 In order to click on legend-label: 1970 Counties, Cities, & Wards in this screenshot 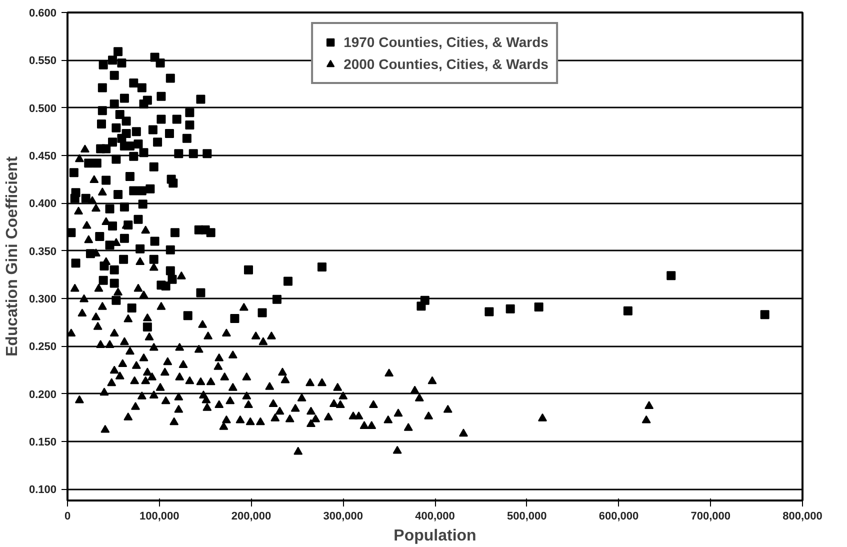, I will do `click(446, 42)`.